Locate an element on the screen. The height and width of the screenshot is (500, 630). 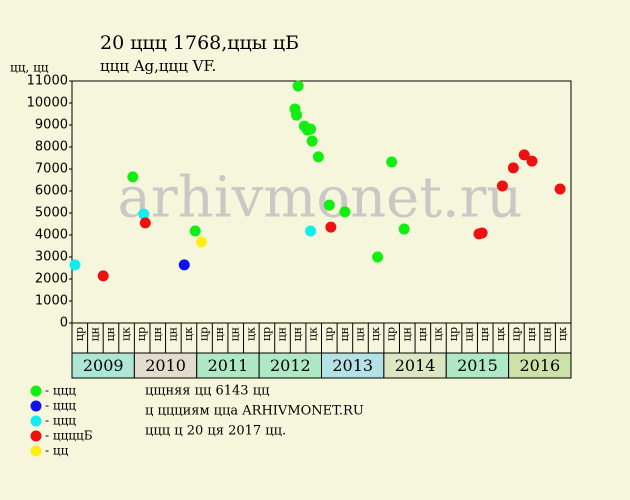
y-tick-label: 7000 is located at coordinates (51, 169).